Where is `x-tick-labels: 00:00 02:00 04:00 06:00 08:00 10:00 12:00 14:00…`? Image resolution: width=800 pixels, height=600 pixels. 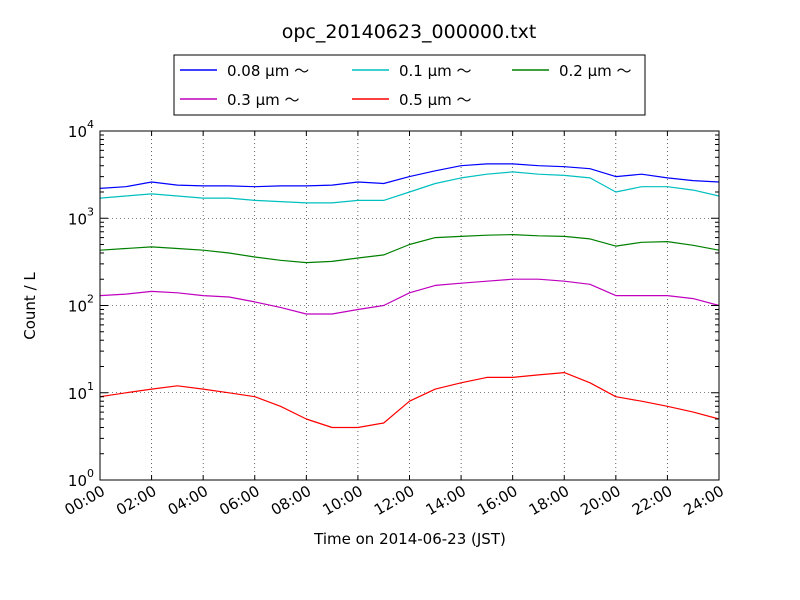 x-tick-labels: 00:00 02:00 04:00 06:00 08:00 10:00 12:00 14:00… is located at coordinates (394, 500).